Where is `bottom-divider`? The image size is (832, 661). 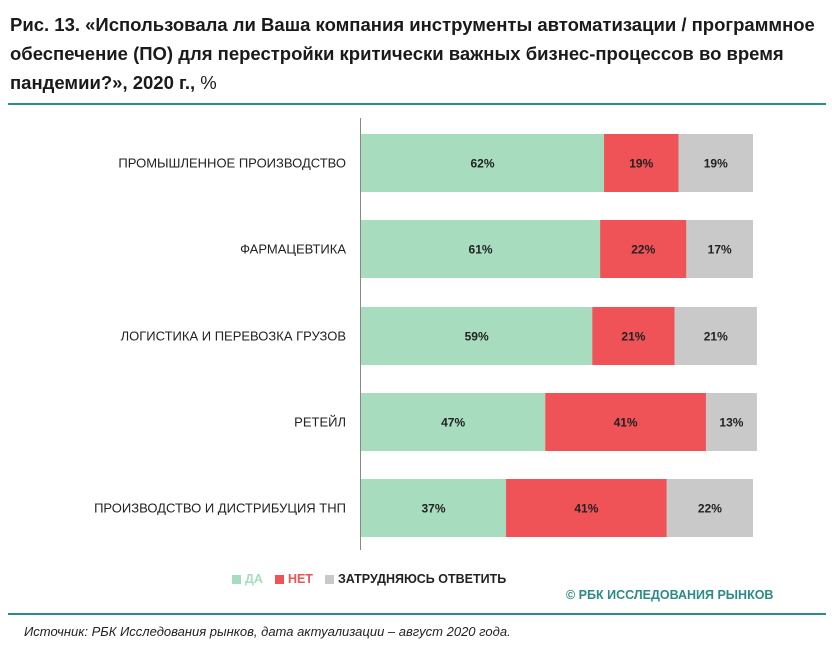
bottom-divider is located at coordinates (417, 614).